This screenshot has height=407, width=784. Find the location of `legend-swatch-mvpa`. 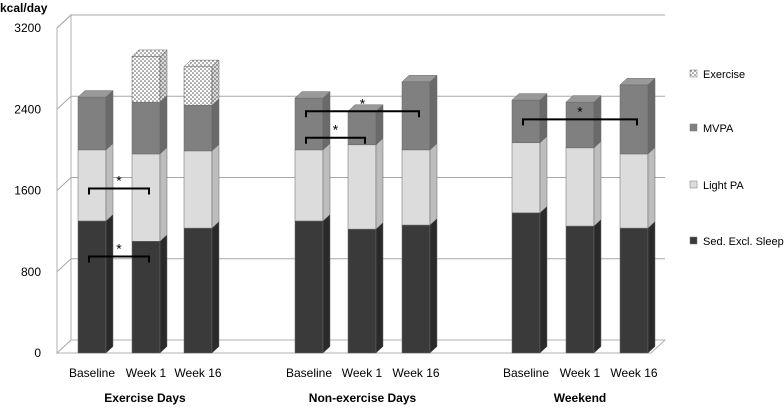

legend-swatch-mvpa is located at coordinates (693, 127).